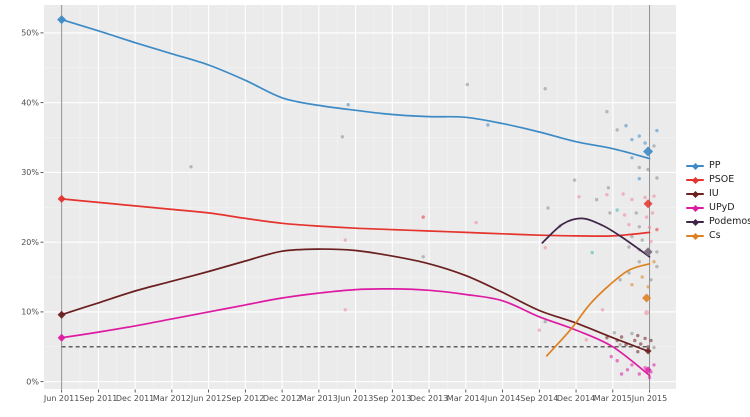  What do you see at coordinates (695, 222) in the screenshot?
I see `legend-key-podemos-swatch` at bounding box center [695, 222].